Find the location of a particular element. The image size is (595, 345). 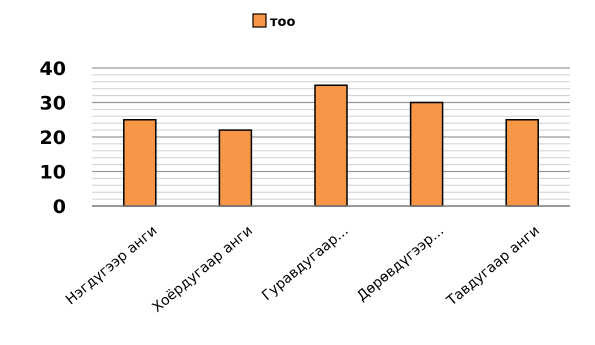

legend: тоо is located at coordinates (273, 21).